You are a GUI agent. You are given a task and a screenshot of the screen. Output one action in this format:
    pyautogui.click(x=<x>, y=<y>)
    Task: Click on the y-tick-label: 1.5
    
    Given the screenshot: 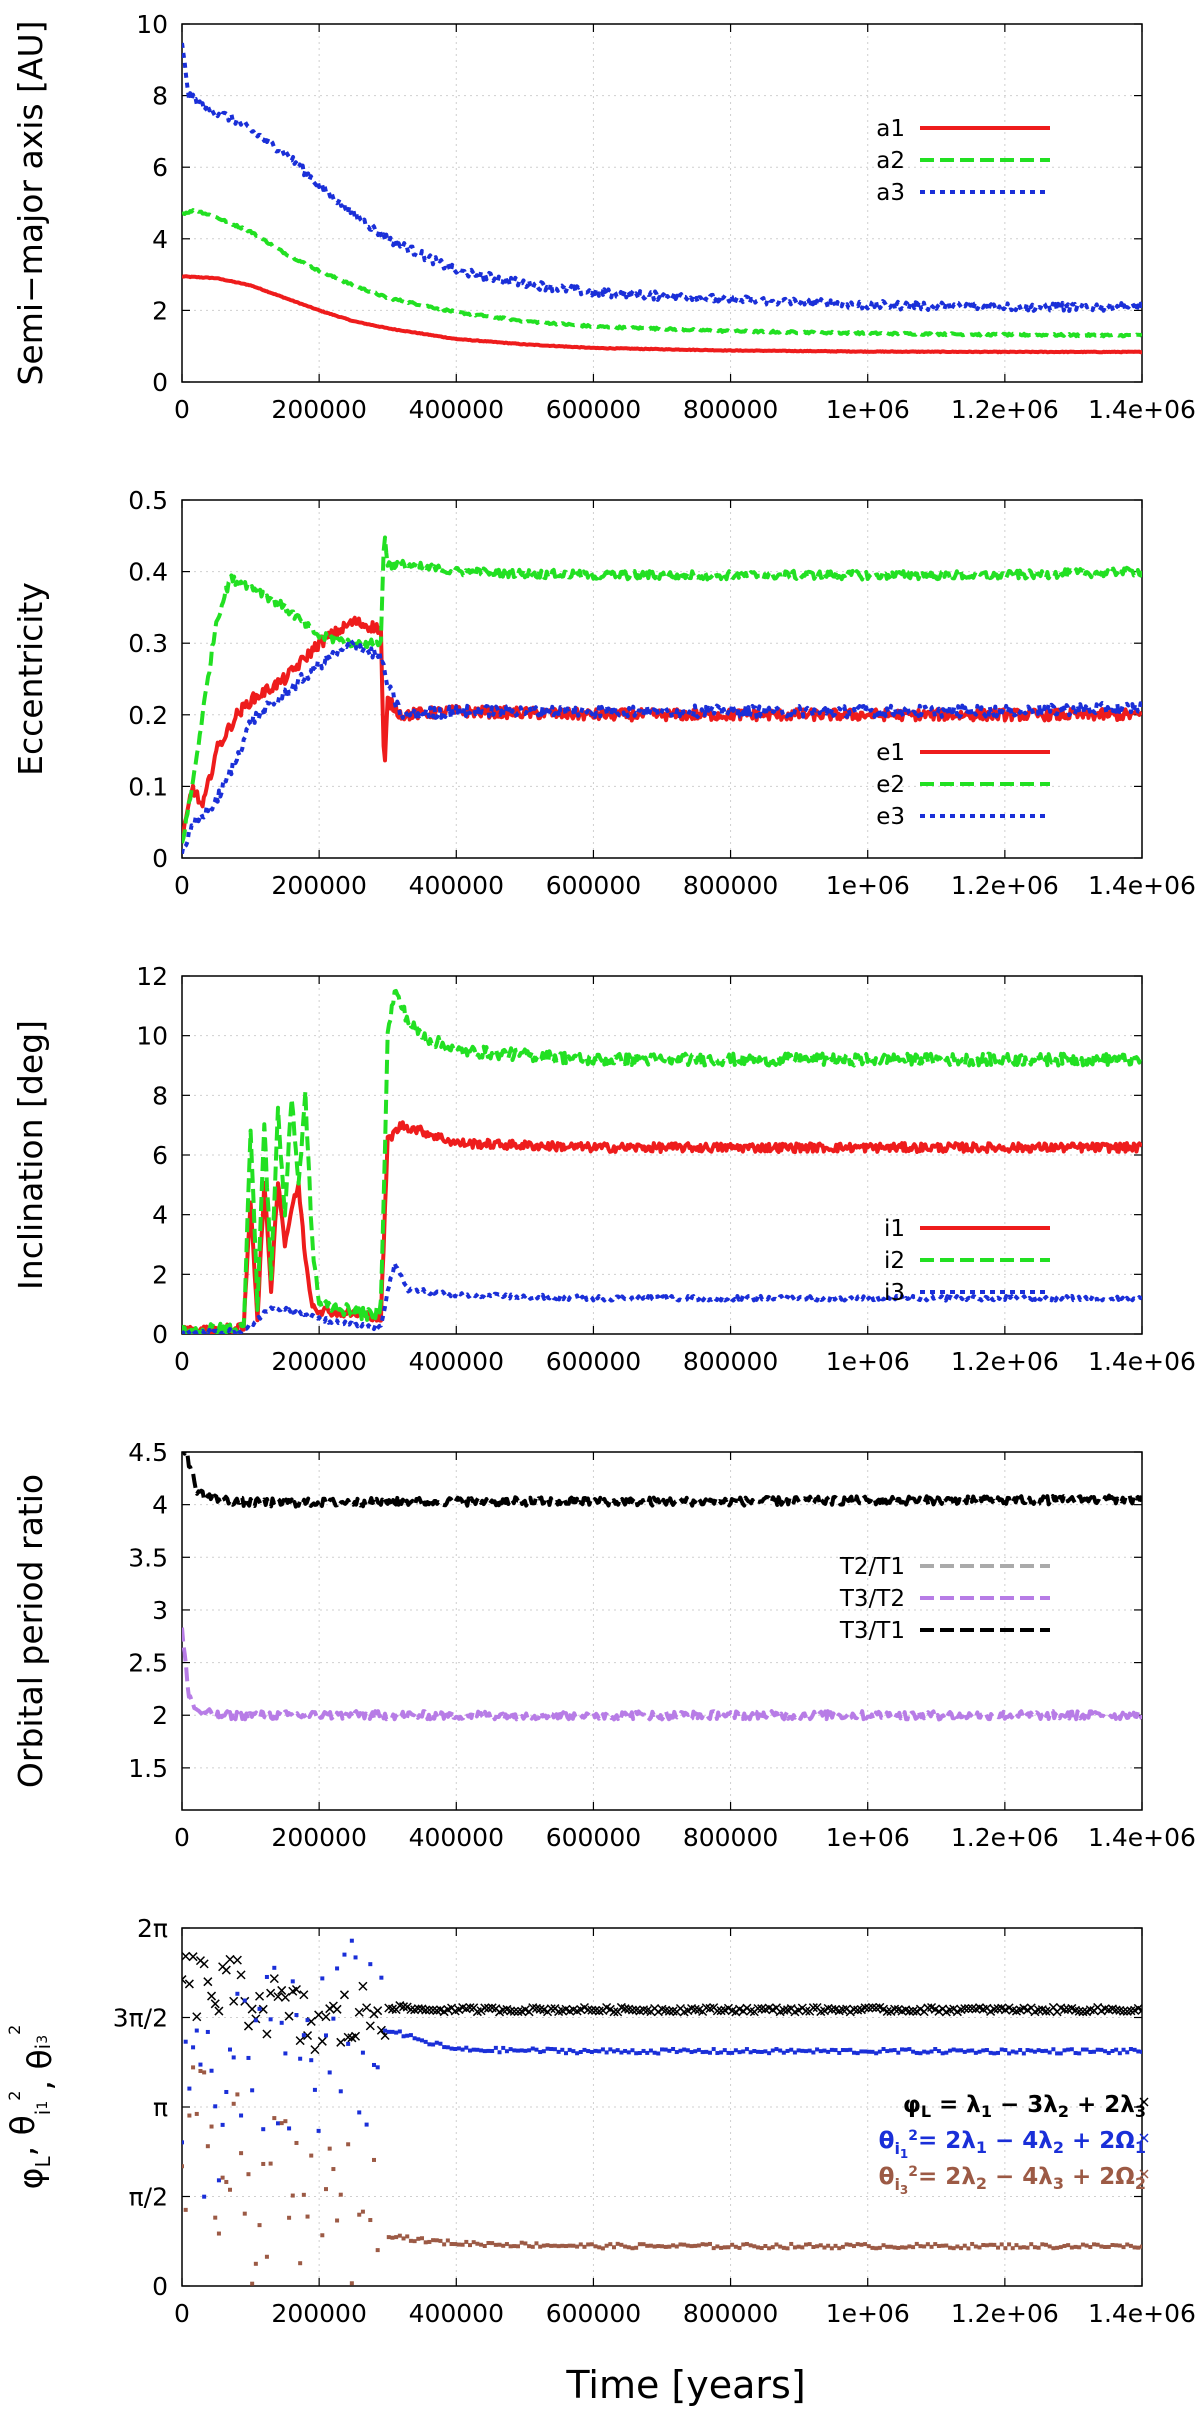 What is the action you would take?
    pyautogui.click(x=148, y=1768)
    